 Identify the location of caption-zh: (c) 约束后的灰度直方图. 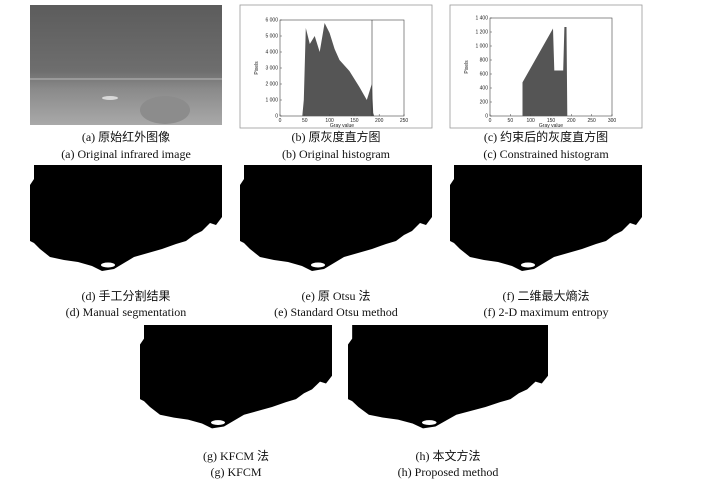
(546, 136).